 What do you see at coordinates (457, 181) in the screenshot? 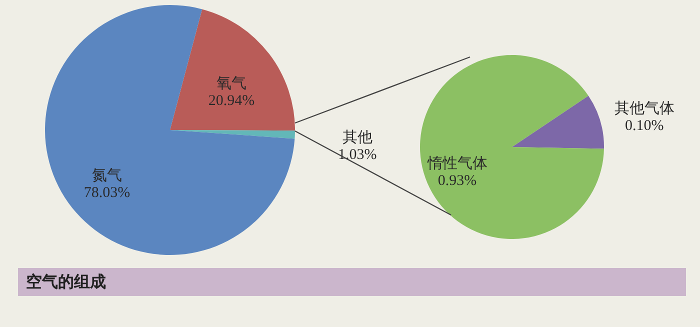
I see `data-label: 0.93%` at bounding box center [457, 181].